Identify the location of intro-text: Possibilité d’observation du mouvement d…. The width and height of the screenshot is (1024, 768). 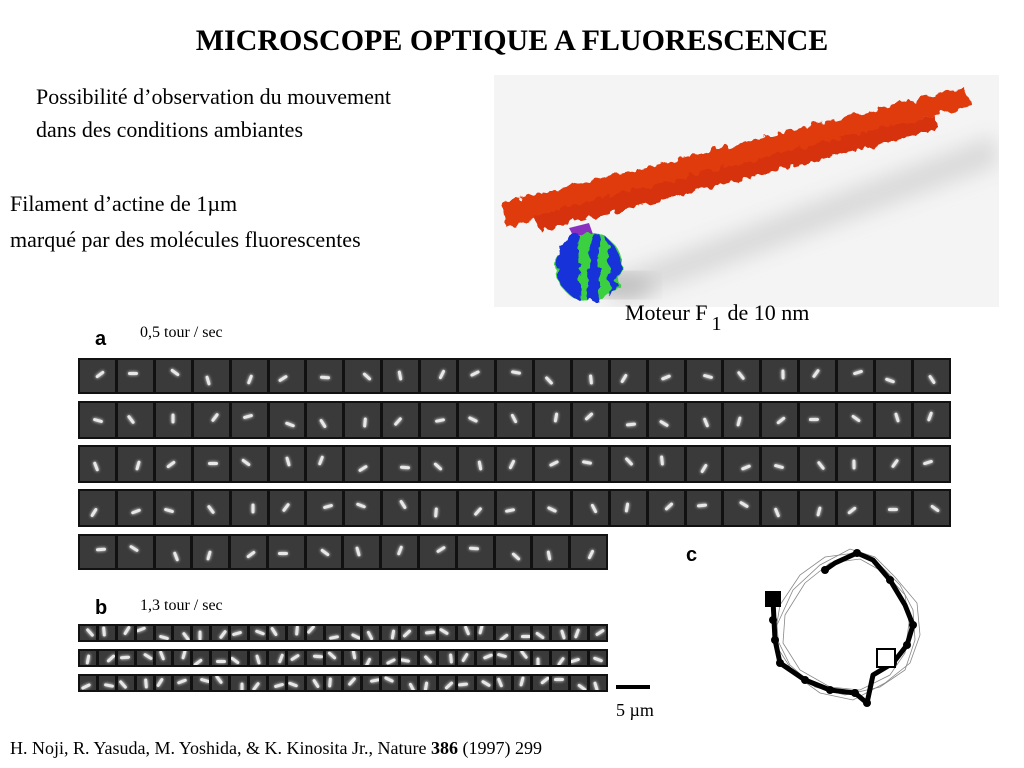
(213, 113).